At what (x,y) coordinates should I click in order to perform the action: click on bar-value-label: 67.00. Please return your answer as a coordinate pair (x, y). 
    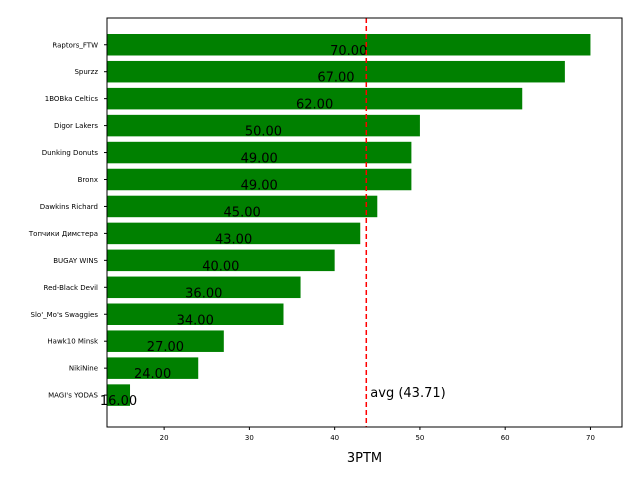
    Looking at the image, I should click on (335, 78).